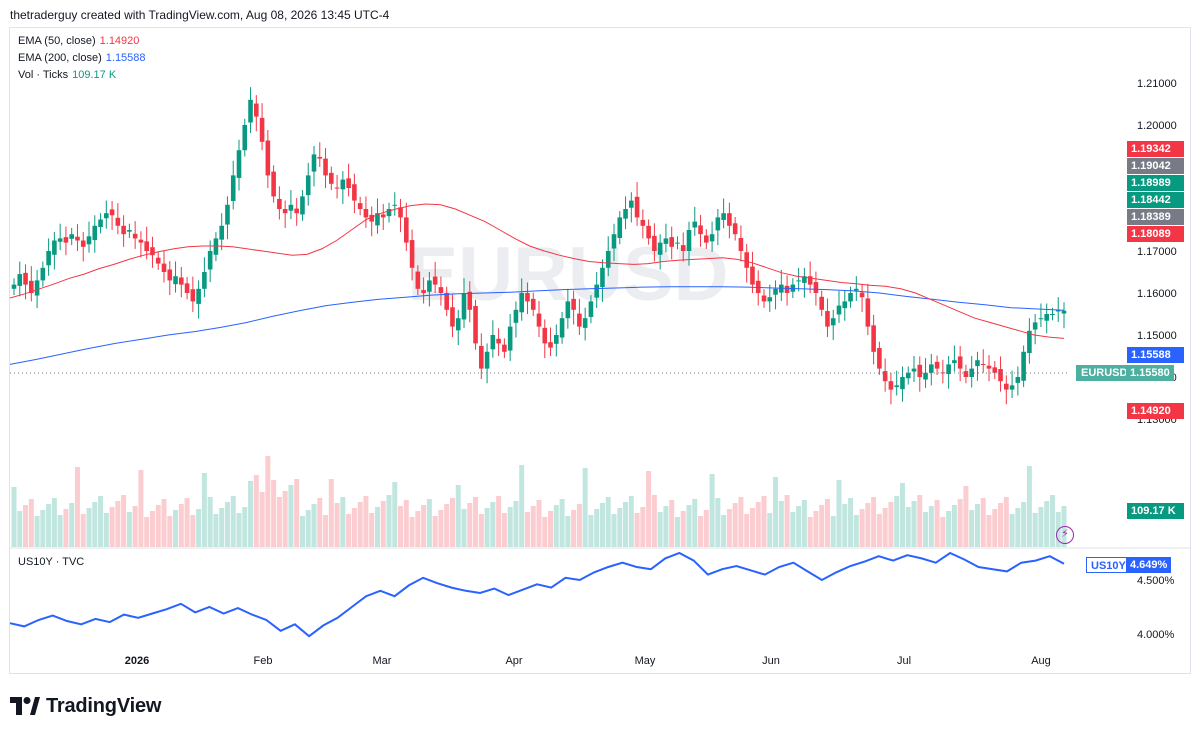 The image size is (1201, 735). What do you see at coordinates (85, 706) in the screenshot?
I see `tradingview-logo: TradingView` at bounding box center [85, 706].